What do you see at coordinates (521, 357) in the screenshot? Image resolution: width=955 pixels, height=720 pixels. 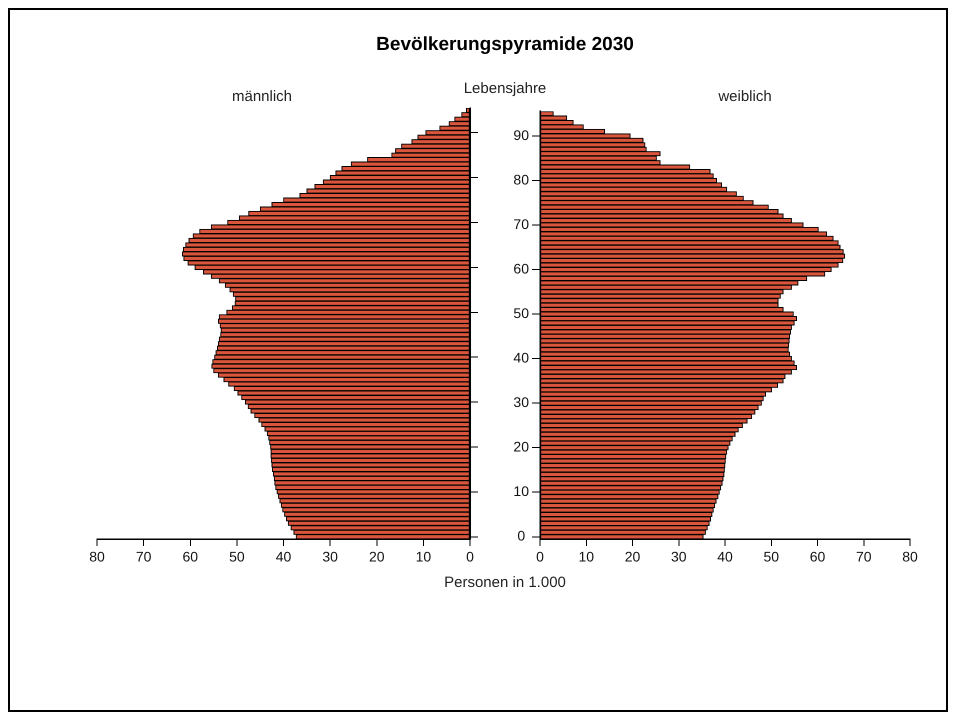 I see `y-tick-label: 40` at bounding box center [521, 357].